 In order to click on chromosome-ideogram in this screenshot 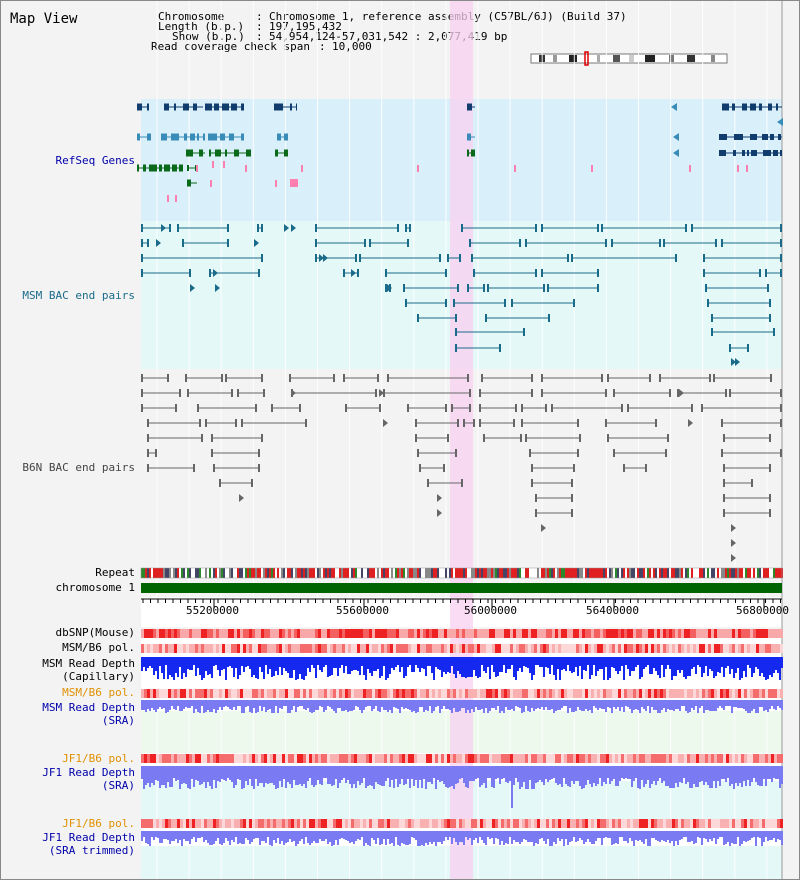, I will do `click(630, 59)`.